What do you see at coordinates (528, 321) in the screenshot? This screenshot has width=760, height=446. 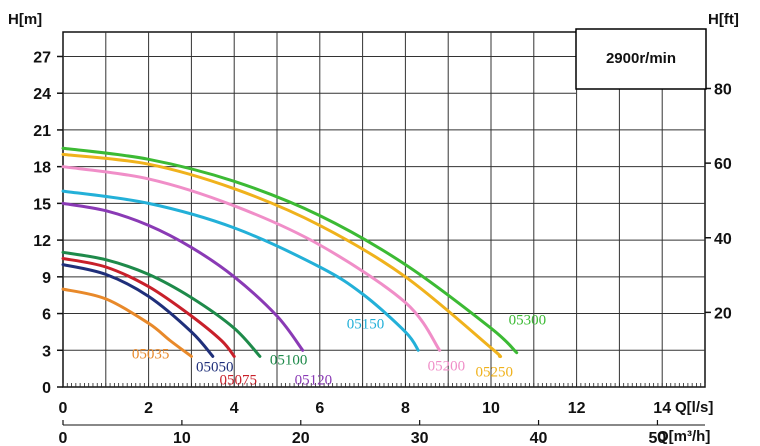 I see `series-label-05300: 05300` at bounding box center [528, 321].